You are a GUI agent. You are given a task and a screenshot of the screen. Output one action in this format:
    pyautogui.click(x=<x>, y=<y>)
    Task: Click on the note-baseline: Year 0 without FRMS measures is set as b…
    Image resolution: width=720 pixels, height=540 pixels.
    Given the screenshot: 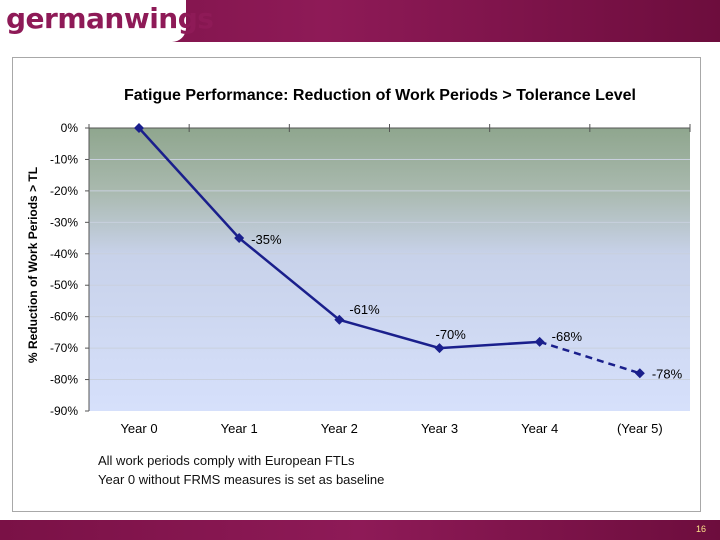 What is the action you would take?
    pyautogui.click(x=241, y=479)
    